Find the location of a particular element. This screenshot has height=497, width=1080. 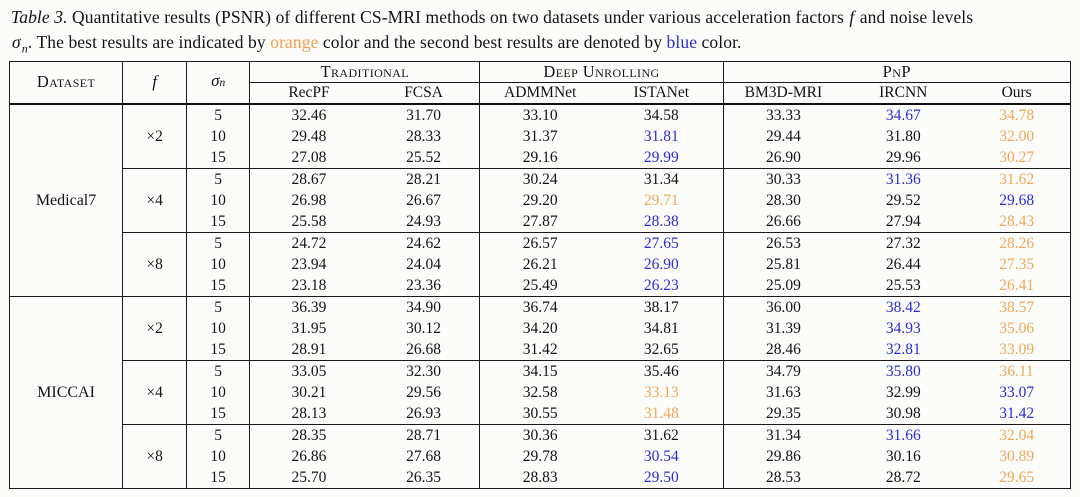

data-row: 10 30.21 29.56 32.58 33.13 31.63 32.99 33.07 is located at coordinates (540, 392).